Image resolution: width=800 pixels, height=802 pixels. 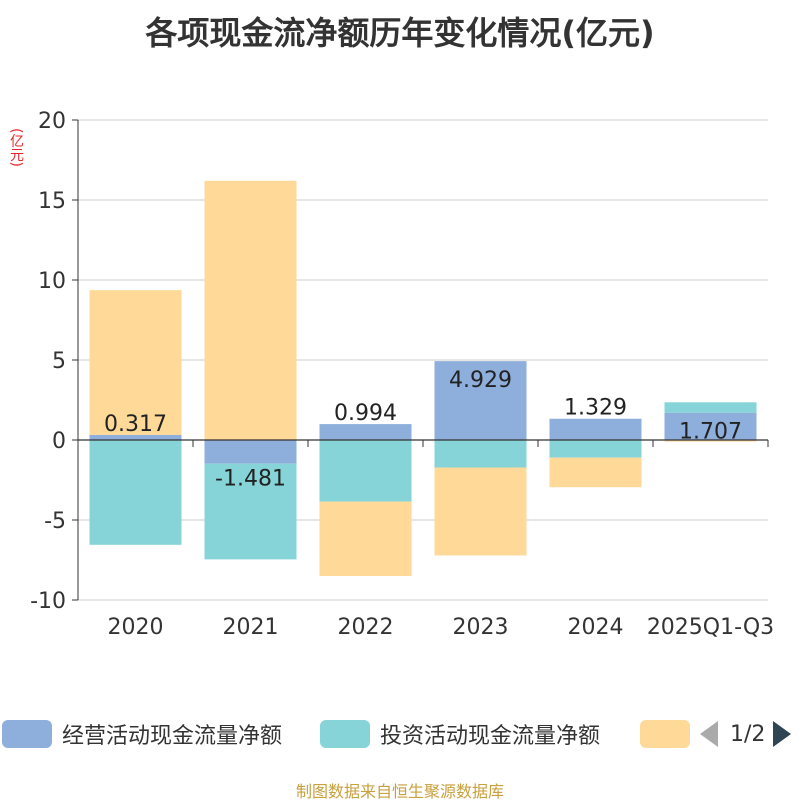 I want to click on legend-pager: 1/2, so click(x=746, y=734).